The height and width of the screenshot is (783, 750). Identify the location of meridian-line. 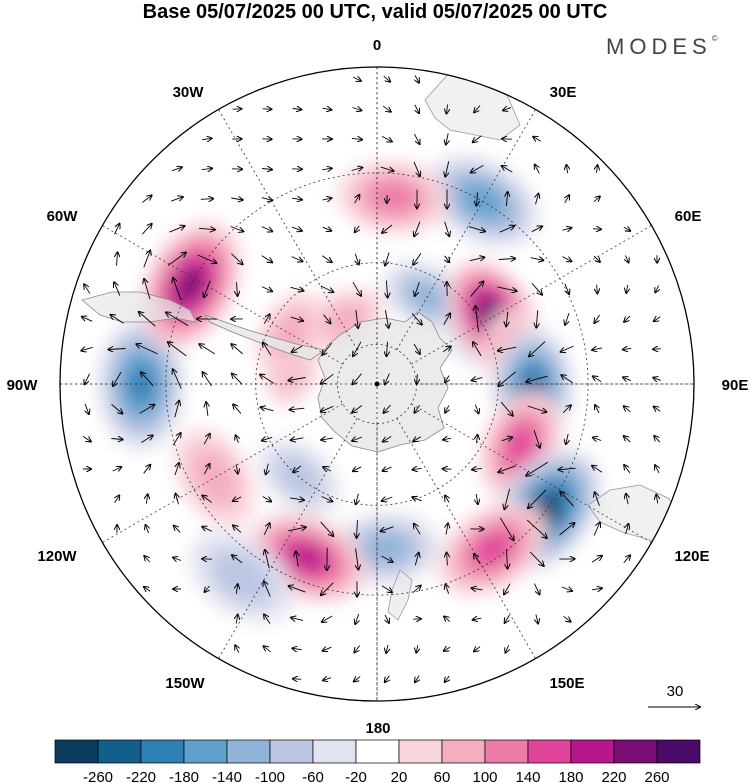
(466, 229).